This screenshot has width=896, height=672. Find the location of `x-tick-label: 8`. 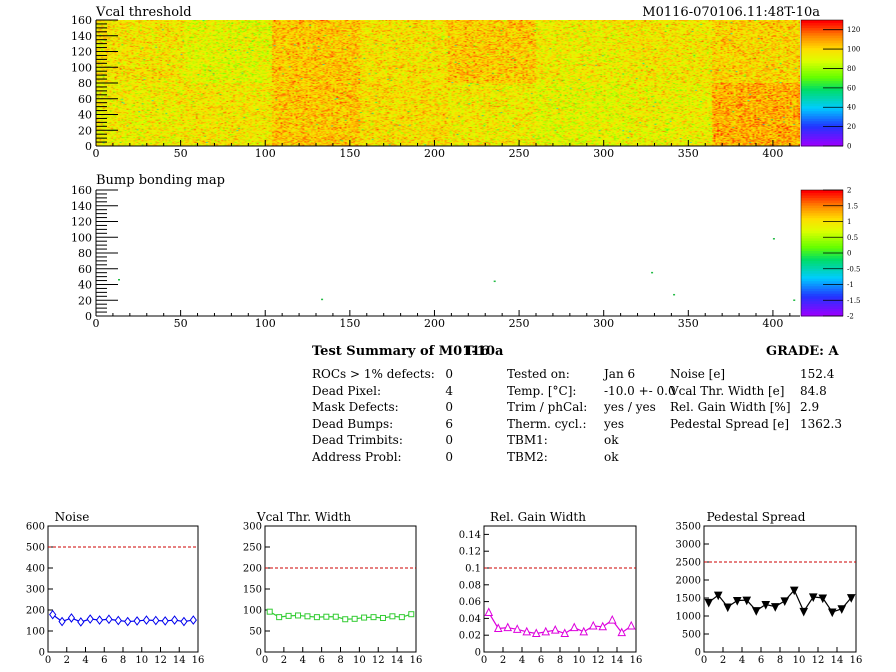

x-tick-label: 8 is located at coordinates (340, 660).